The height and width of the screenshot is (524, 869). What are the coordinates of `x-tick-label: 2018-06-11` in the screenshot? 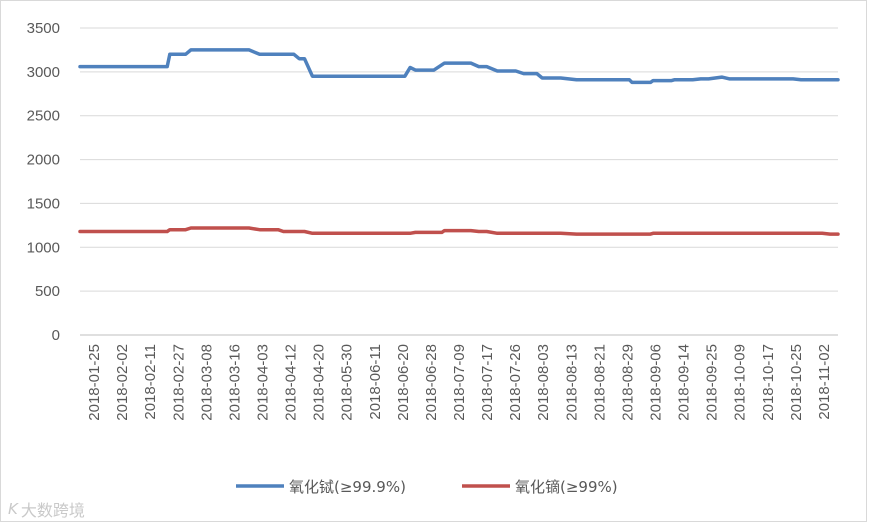 It's located at (375, 382).